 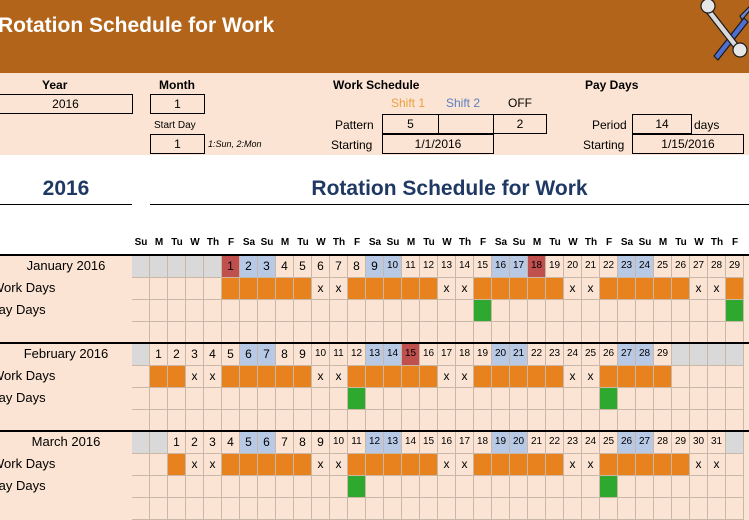 I want to click on pattern-shift1-field: 5, so click(x=410, y=124).